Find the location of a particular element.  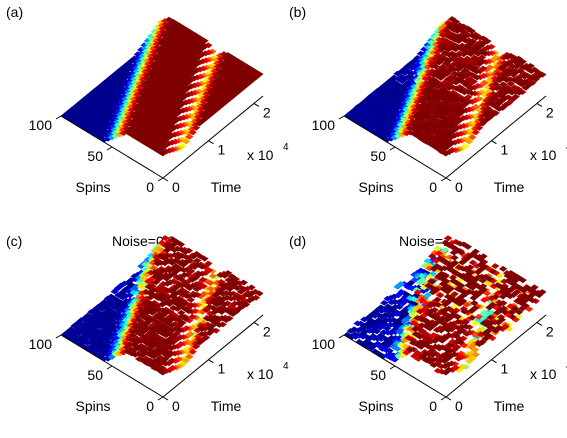

x-tick is located at coordinates (341, 117).